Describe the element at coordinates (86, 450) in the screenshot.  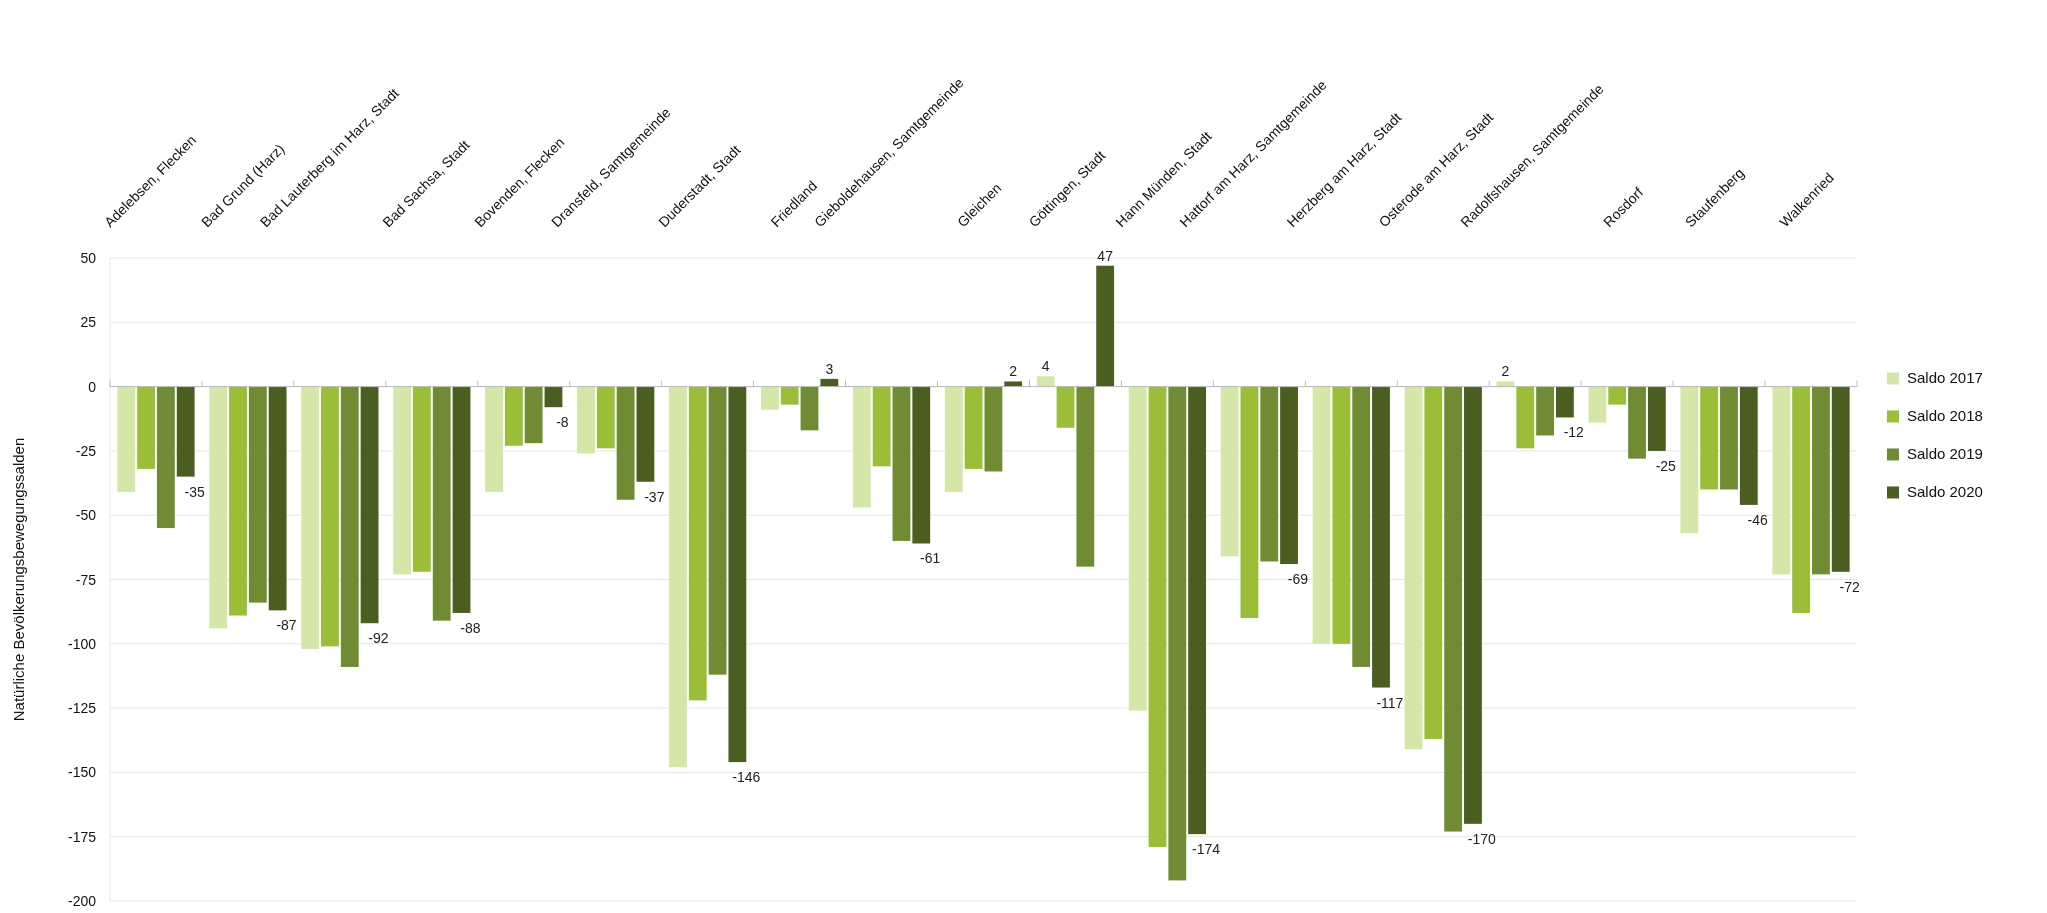
I see `y-tick-label: -25` at that location.